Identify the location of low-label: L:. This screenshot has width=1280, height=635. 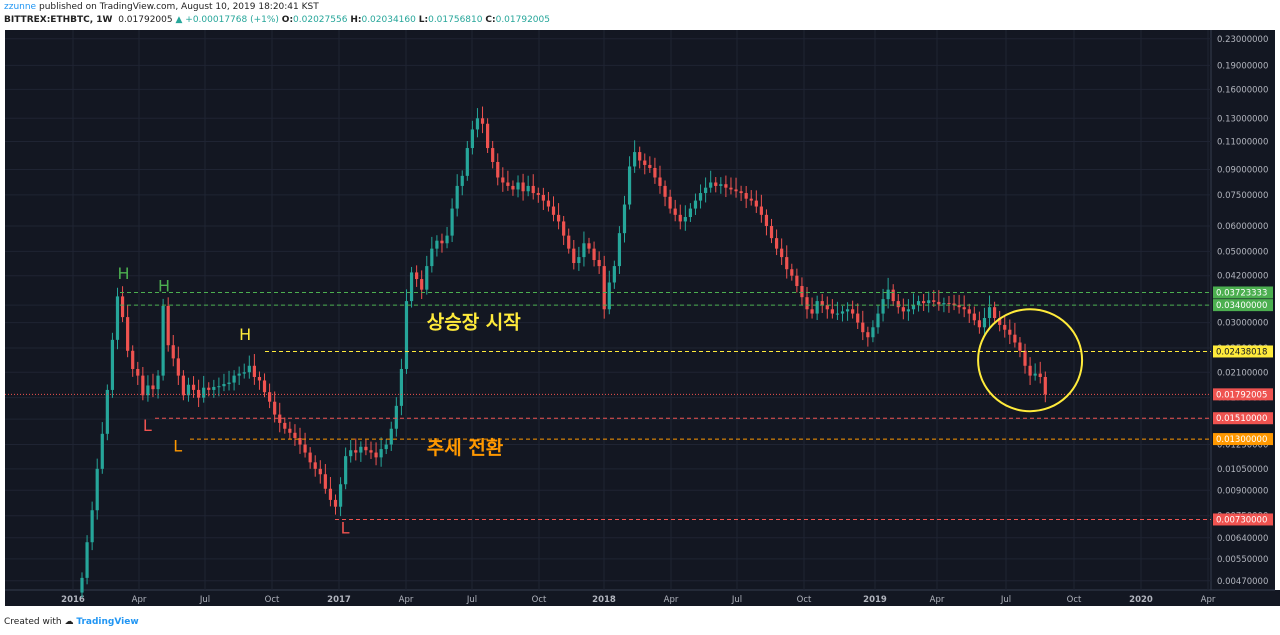
(423, 20).